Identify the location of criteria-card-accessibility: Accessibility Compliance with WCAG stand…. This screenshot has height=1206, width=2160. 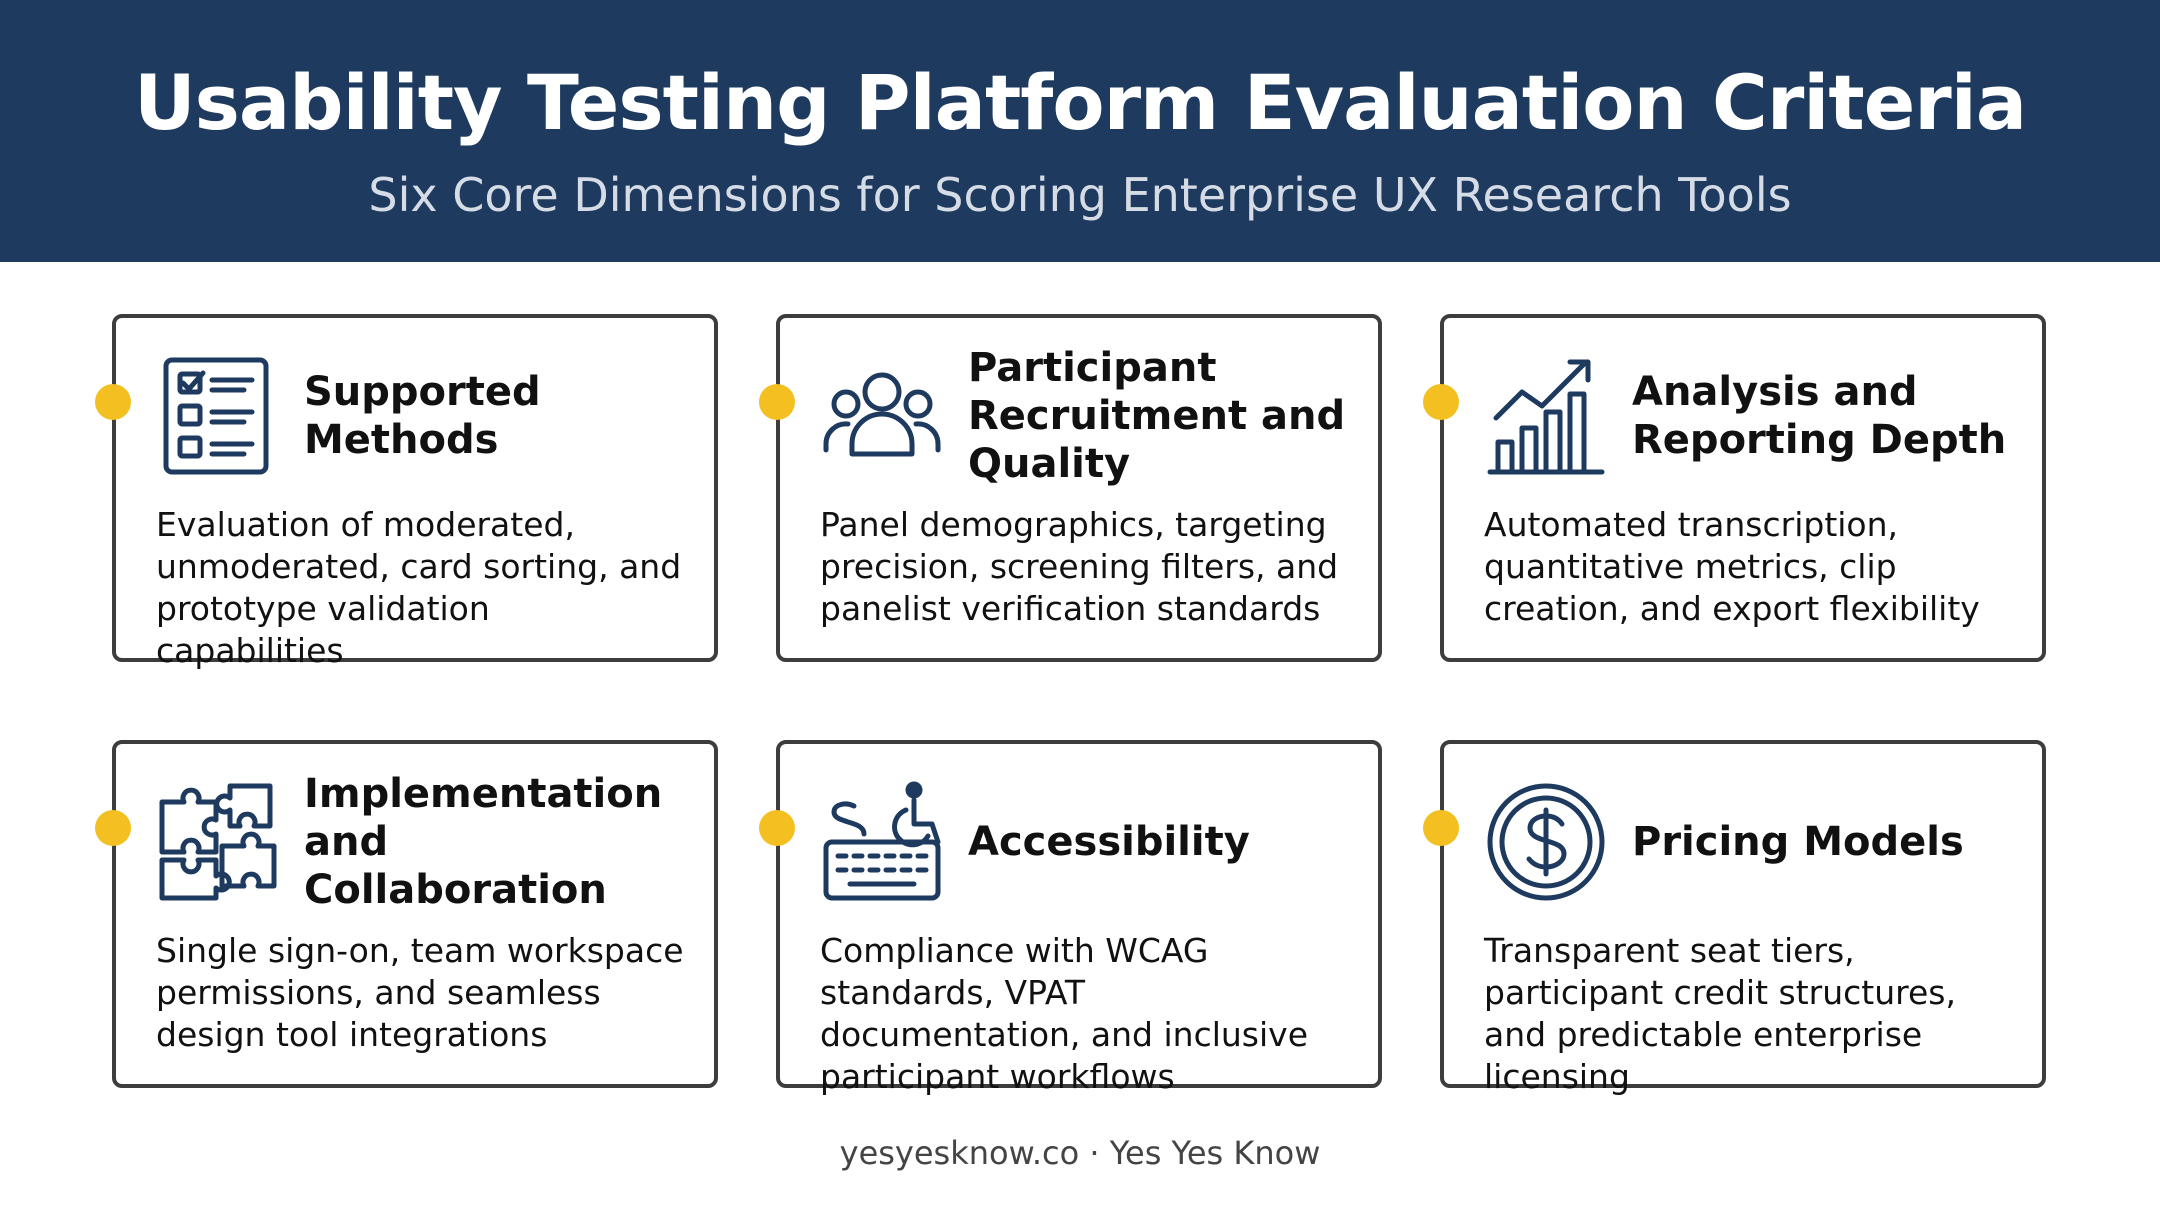
(1070, 918).